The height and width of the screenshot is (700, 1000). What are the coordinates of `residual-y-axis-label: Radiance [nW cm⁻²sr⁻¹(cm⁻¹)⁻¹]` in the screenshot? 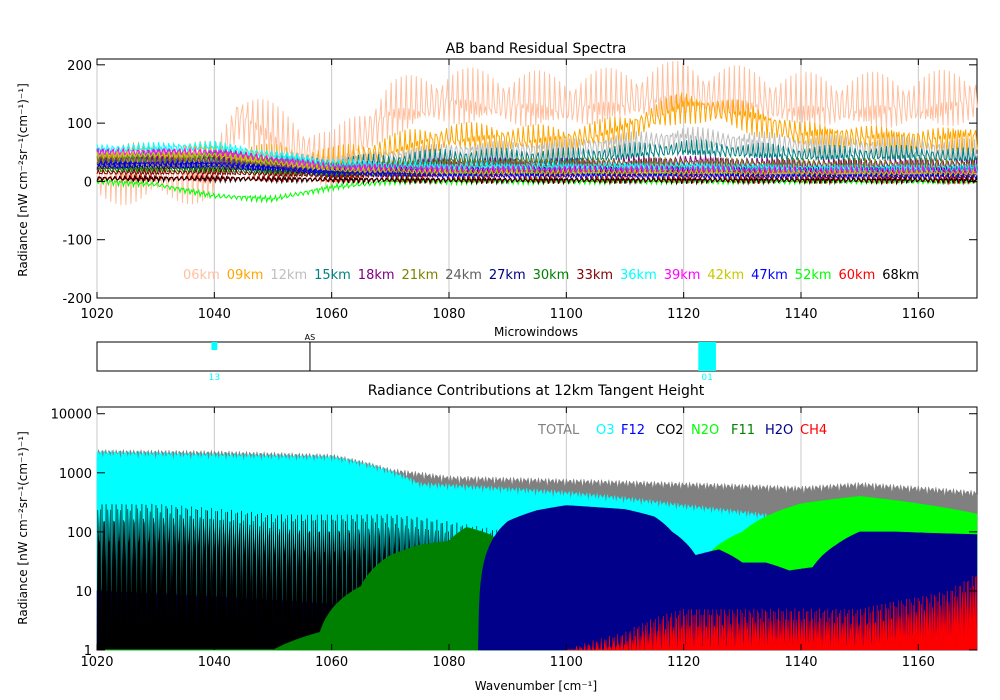 It's located at (23, 179).